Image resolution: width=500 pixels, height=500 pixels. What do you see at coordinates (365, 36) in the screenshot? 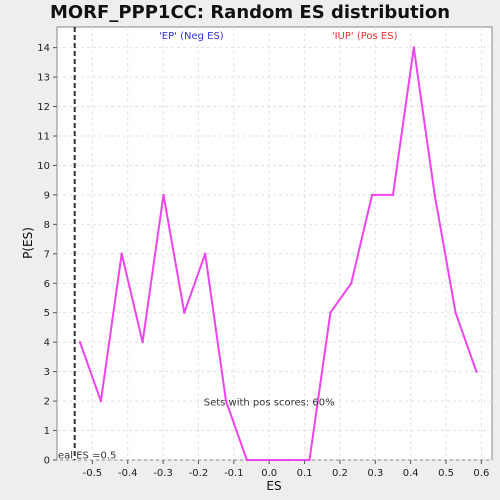
I see `annotation-text: 'IUP' (Pos ES)` at bounding box center [365, 36].